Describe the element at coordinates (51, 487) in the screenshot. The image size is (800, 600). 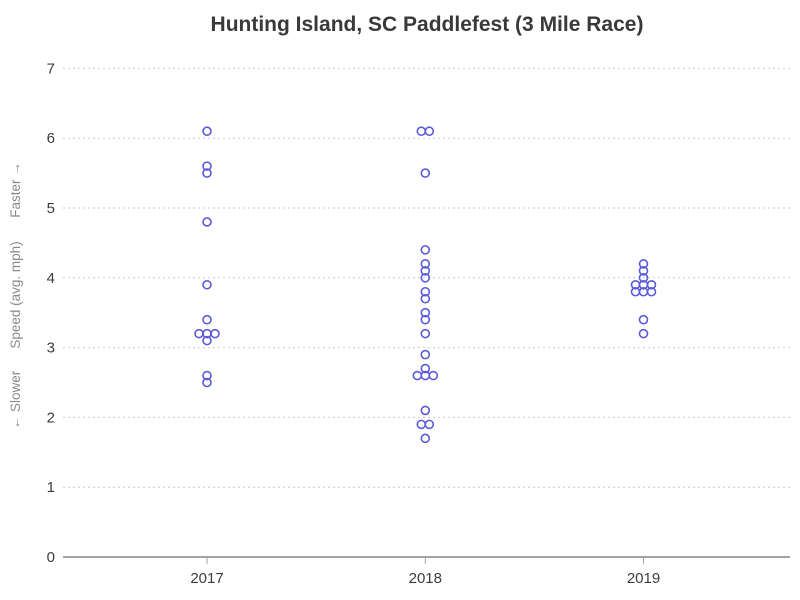
I see `y-tick-label: 1` at that location.